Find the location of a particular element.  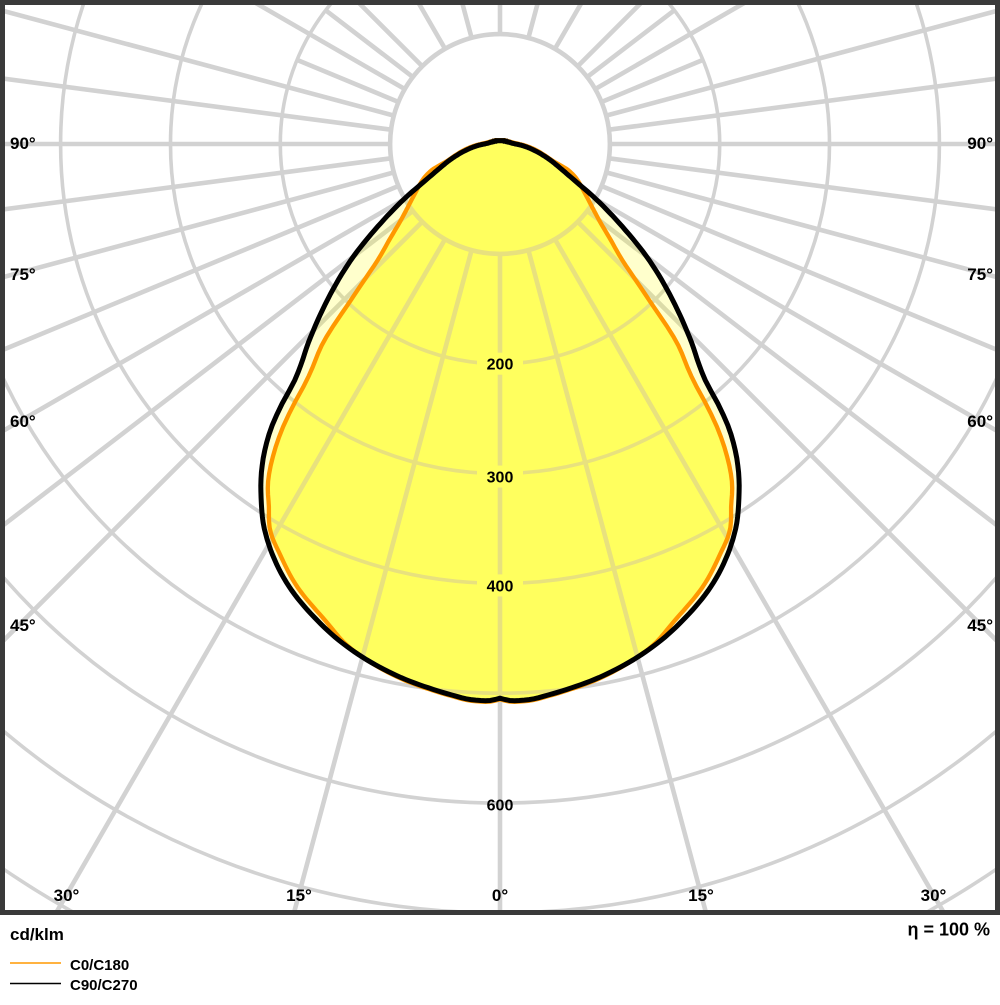

svg-text: C0/C180 is located at coordinates (99, 965).